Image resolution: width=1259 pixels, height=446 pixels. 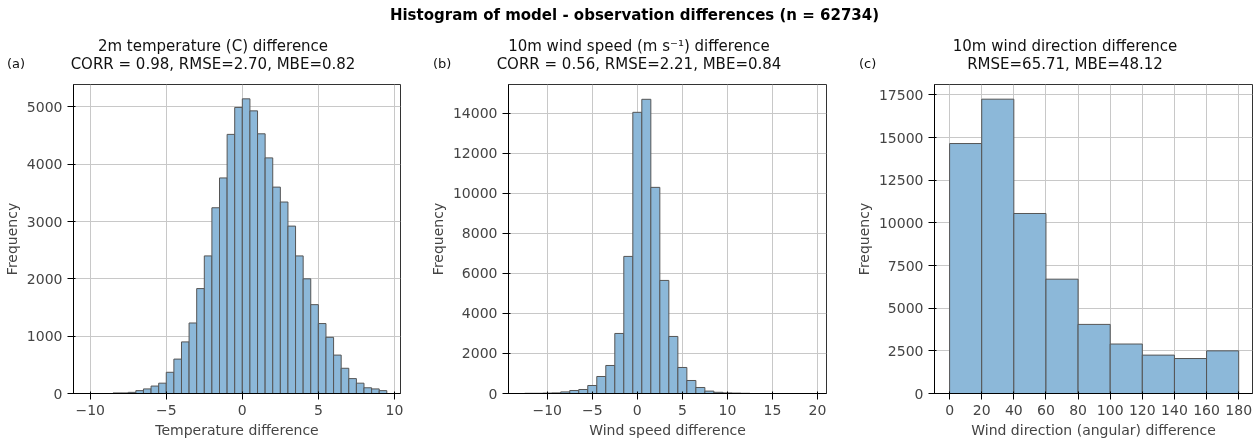 I want to click on x-tick-label: 60, so click(x=1046, y=409).